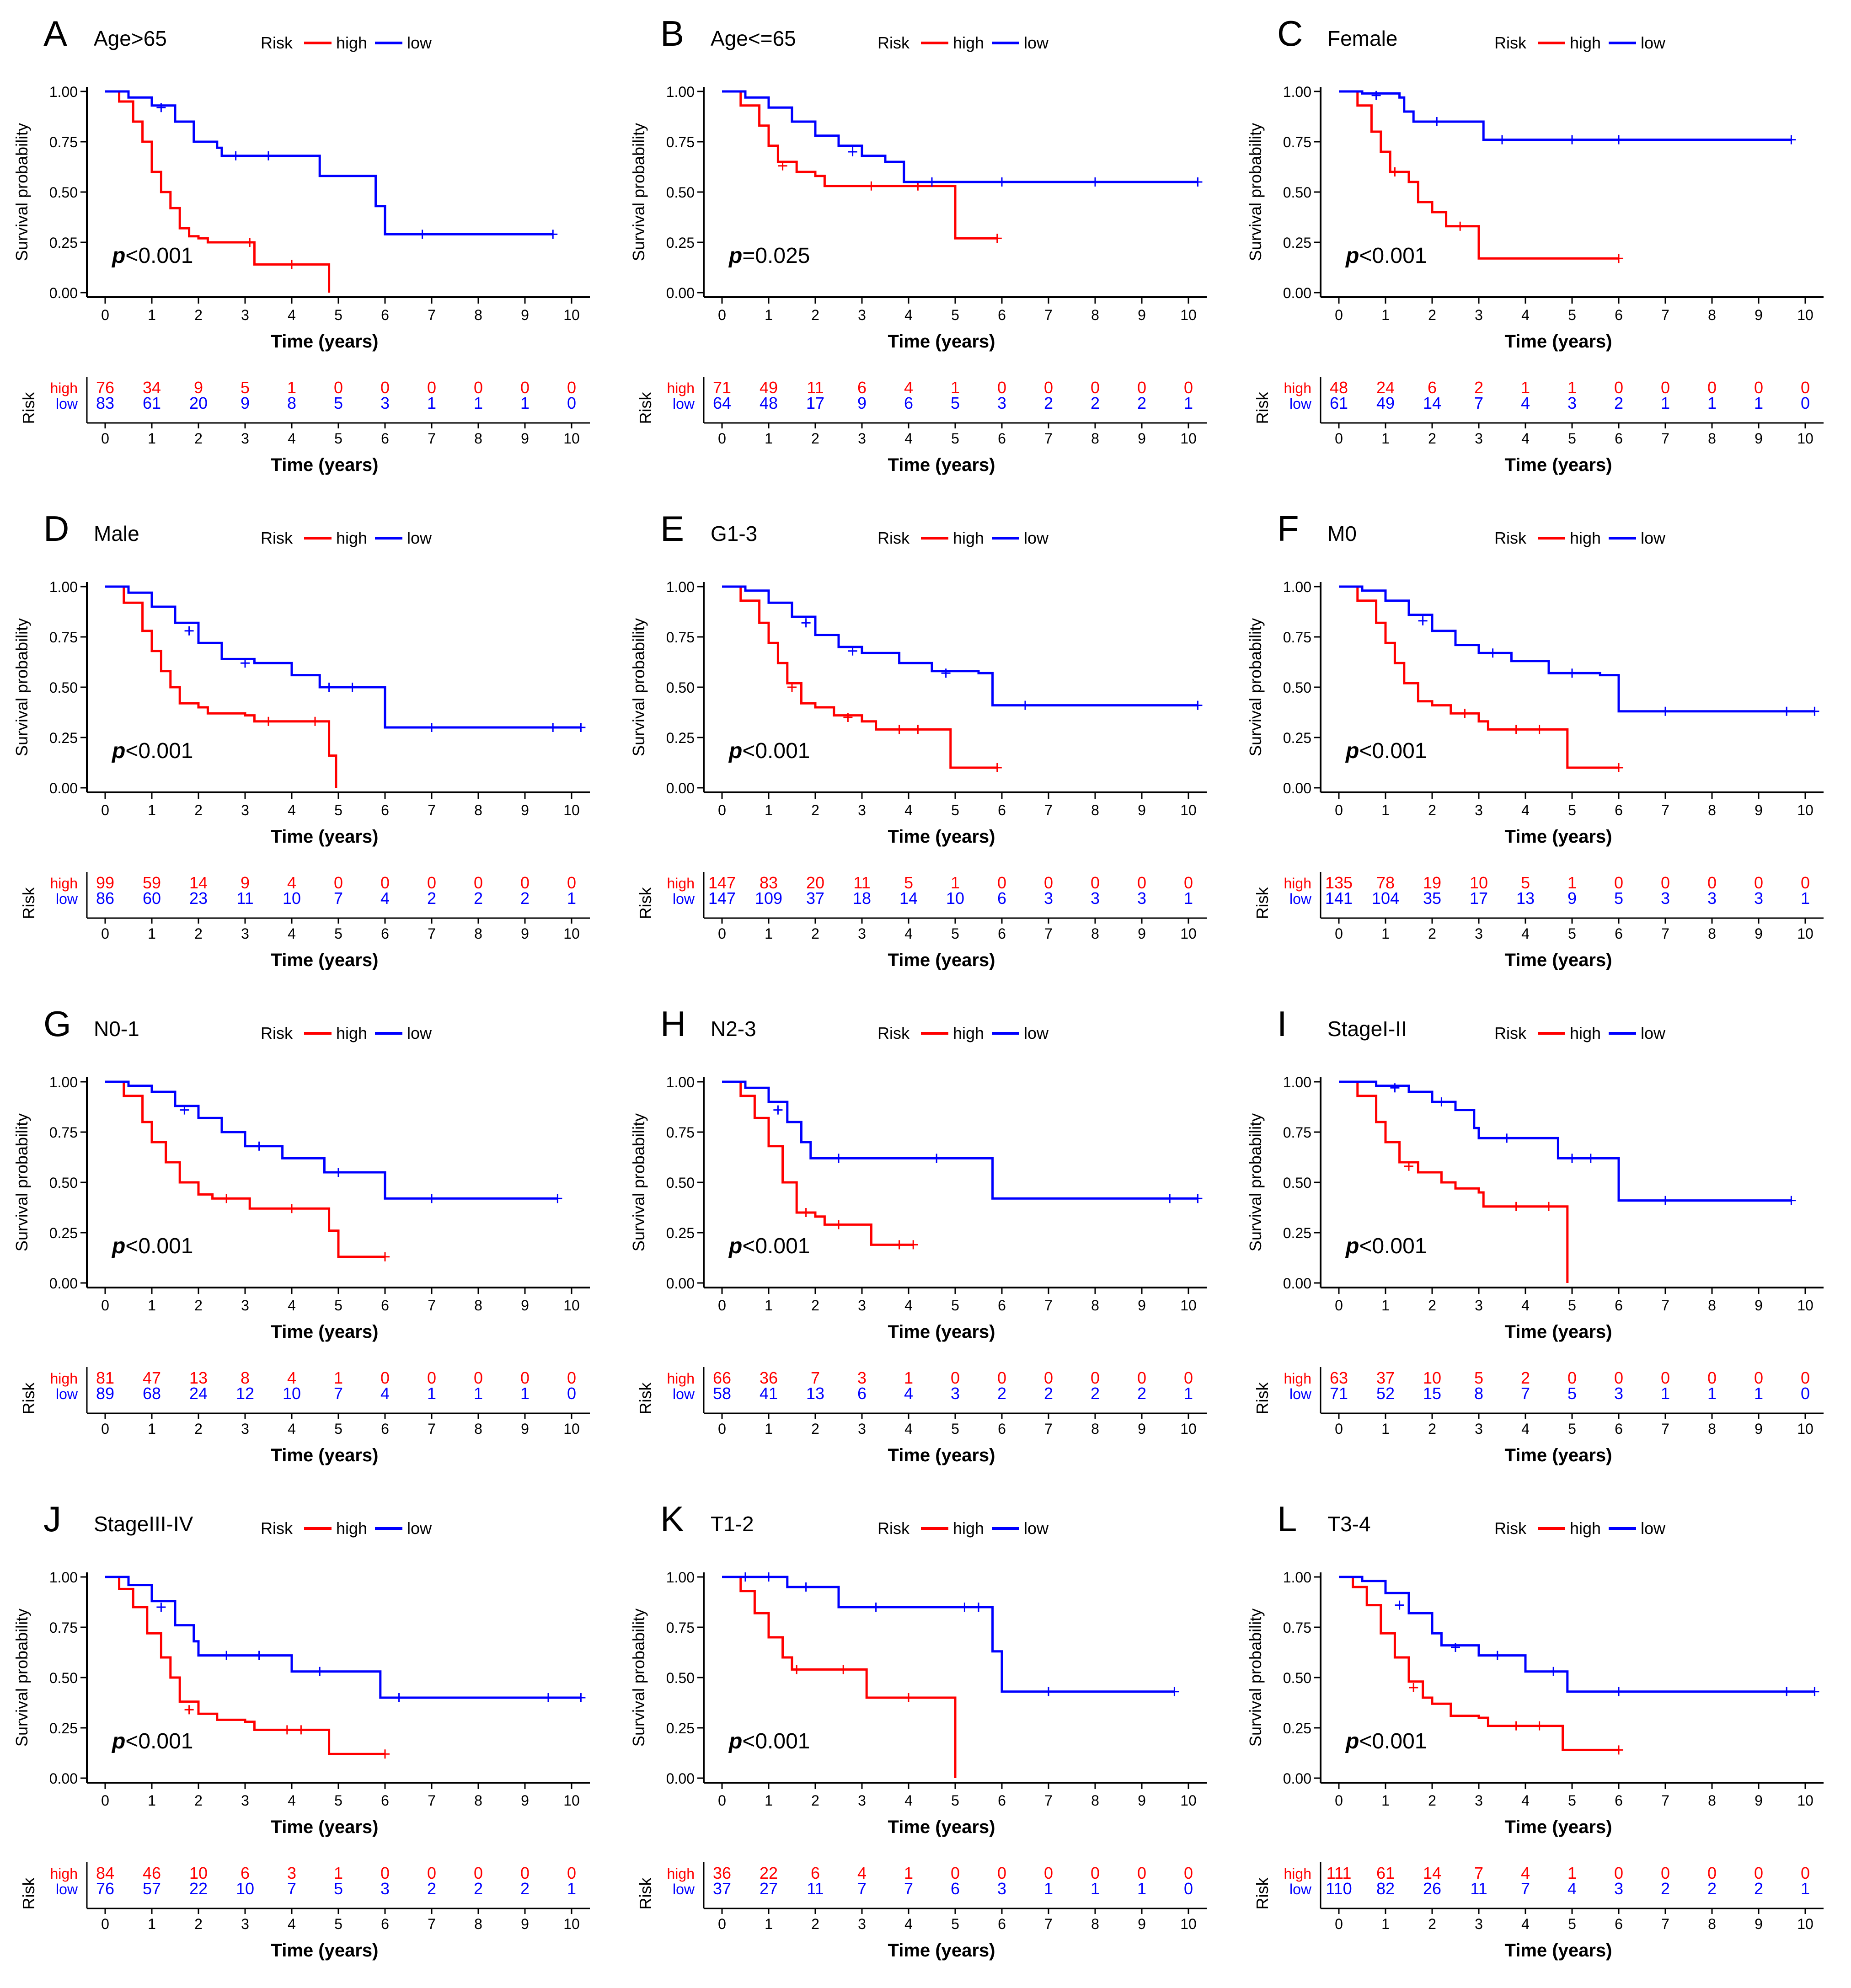  Describe the element at coordinates (63, 243) in the screenshot. I see `y-tick-label: 0.25` at that location.